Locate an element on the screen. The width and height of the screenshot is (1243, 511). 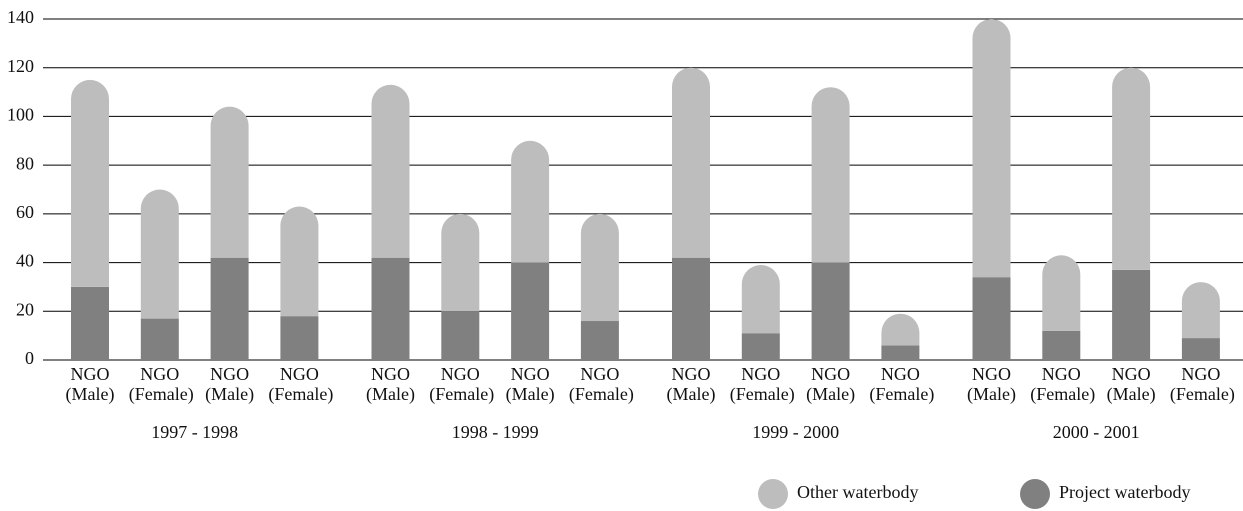
y-tick-label: 0 is located at coordinates (29, 358).